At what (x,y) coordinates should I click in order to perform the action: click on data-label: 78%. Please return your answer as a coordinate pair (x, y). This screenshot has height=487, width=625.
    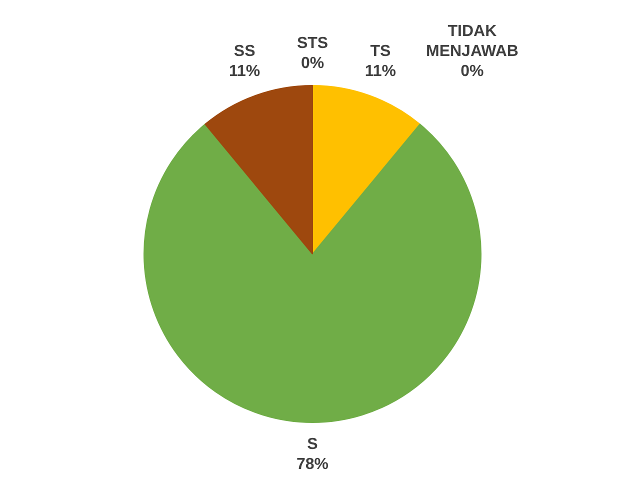
    Looking at the image, I should click on (312, 464).